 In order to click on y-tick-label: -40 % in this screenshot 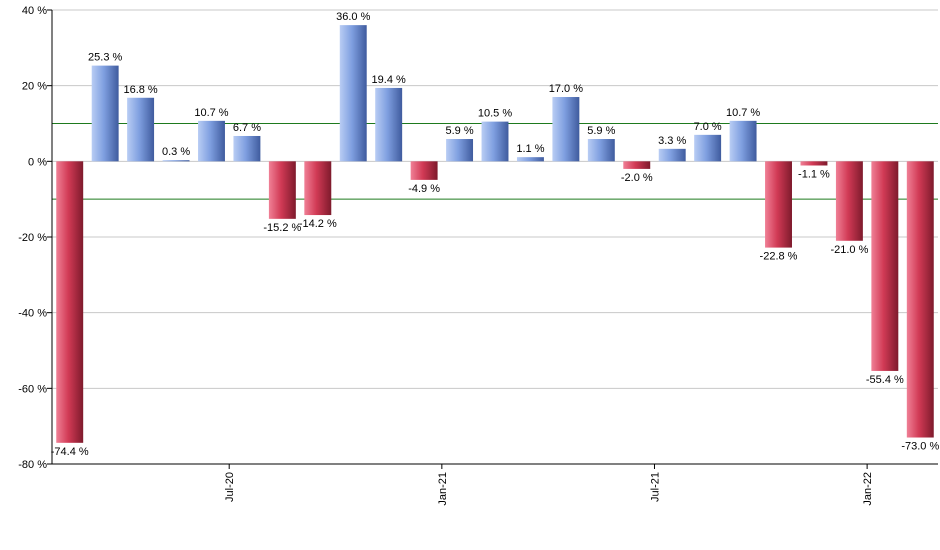, I will do `click(32, 314)`.